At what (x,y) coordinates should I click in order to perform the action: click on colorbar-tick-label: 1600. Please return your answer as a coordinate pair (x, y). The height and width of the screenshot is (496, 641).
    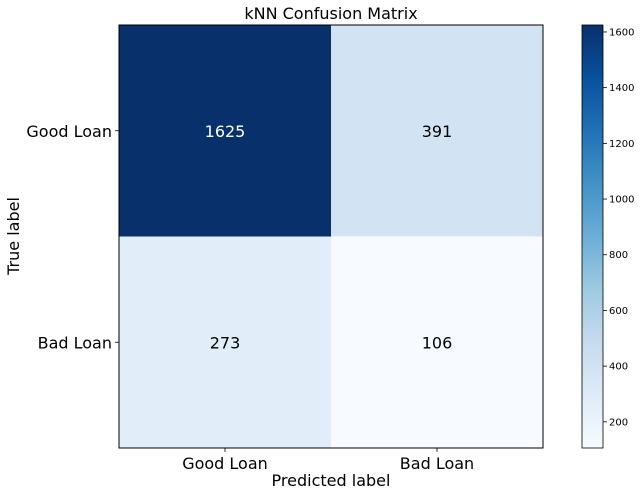
    Looking at the image, I should click on (621, 32).